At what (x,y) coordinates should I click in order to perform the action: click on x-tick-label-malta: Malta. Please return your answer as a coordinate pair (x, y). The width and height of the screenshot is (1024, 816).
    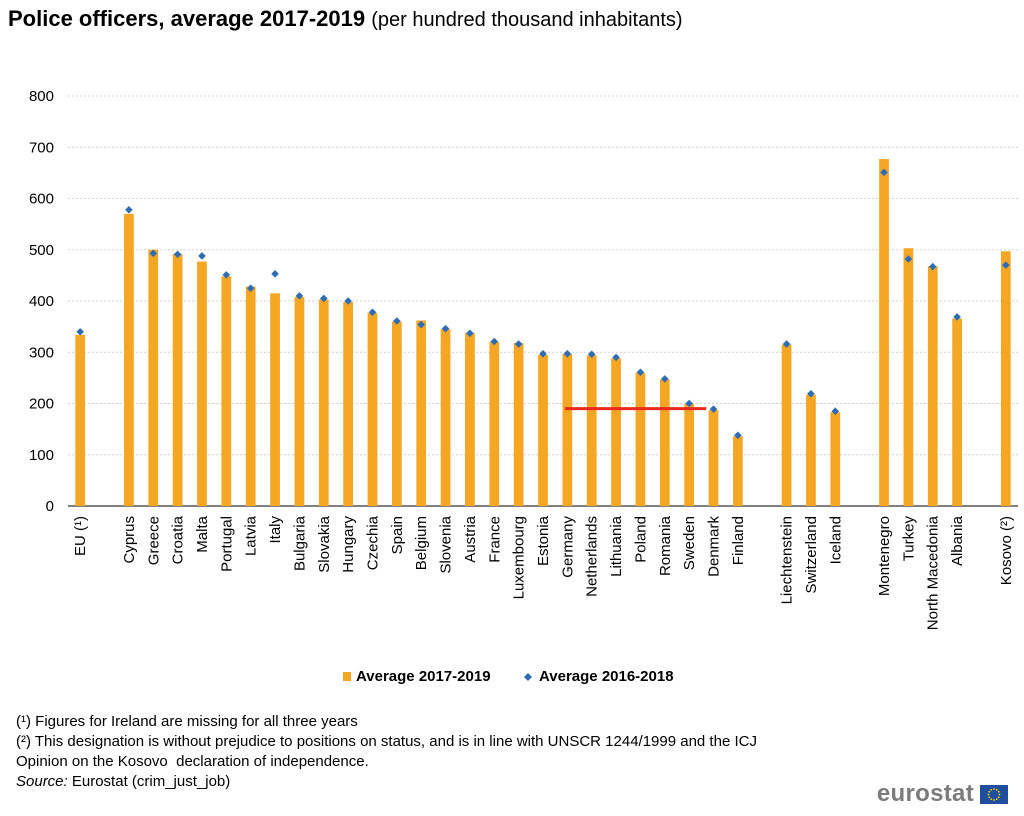
    Looking at the image, I should click on (202, 533).